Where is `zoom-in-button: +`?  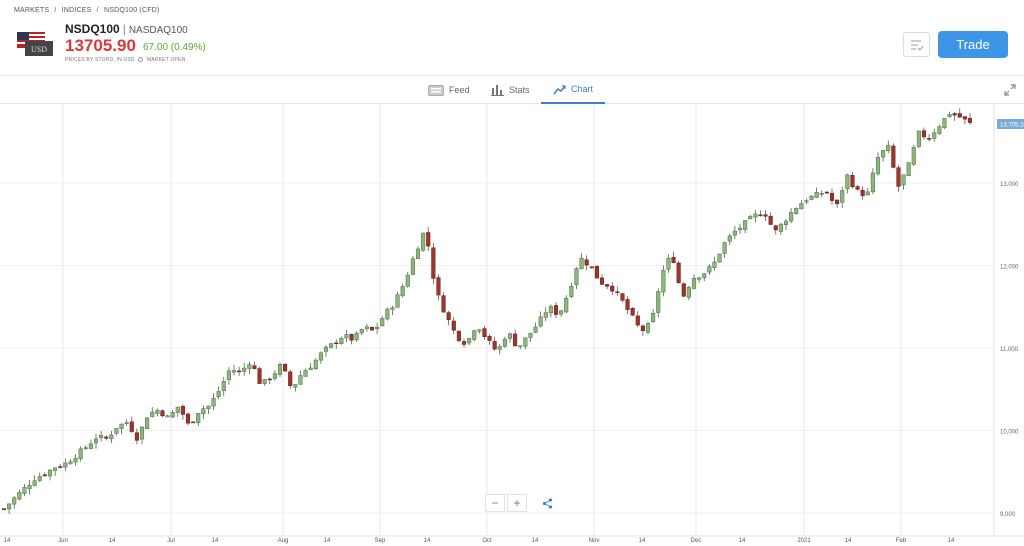
zoom-in-button: + is located at coordinates (517, 503).